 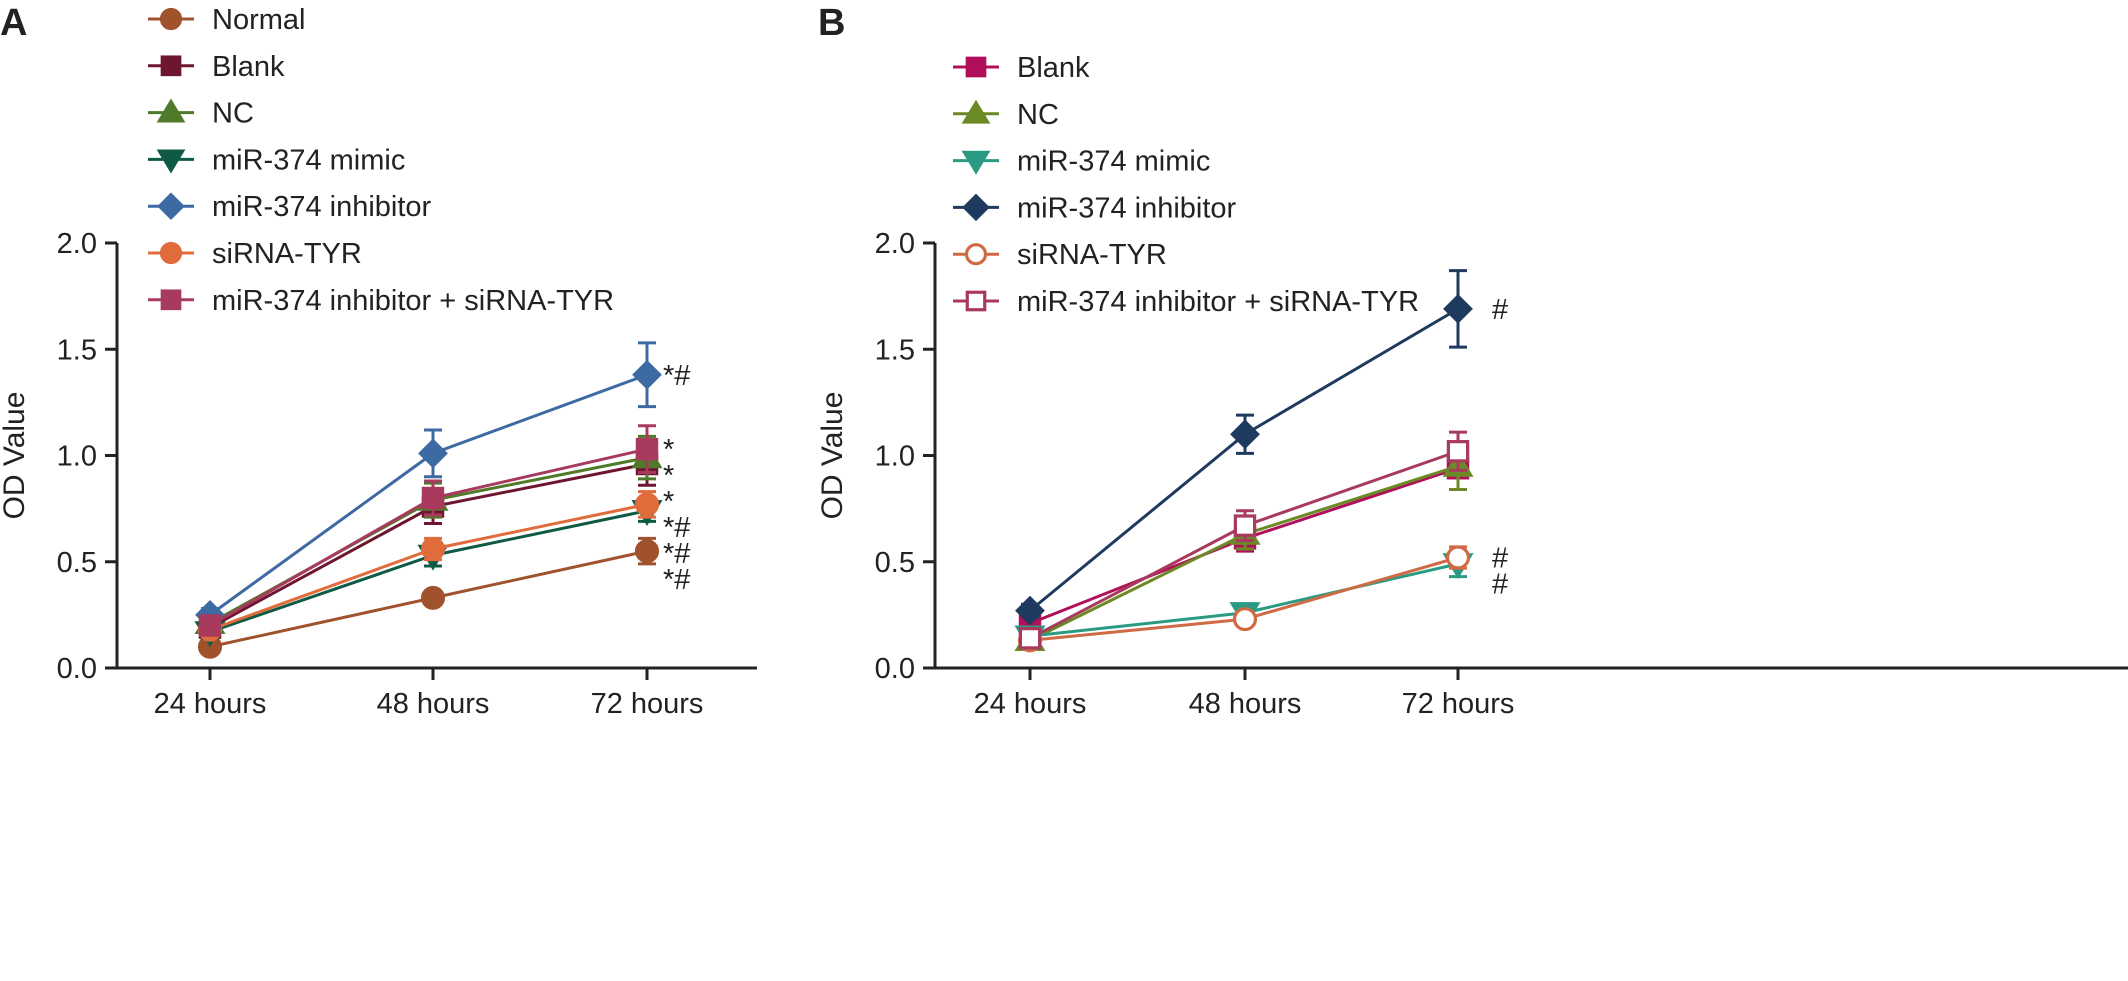 What do you see at coordinates (258, 20) in the screenshot?
I see `legend-label: Normal` at bounding box center [258, 20].